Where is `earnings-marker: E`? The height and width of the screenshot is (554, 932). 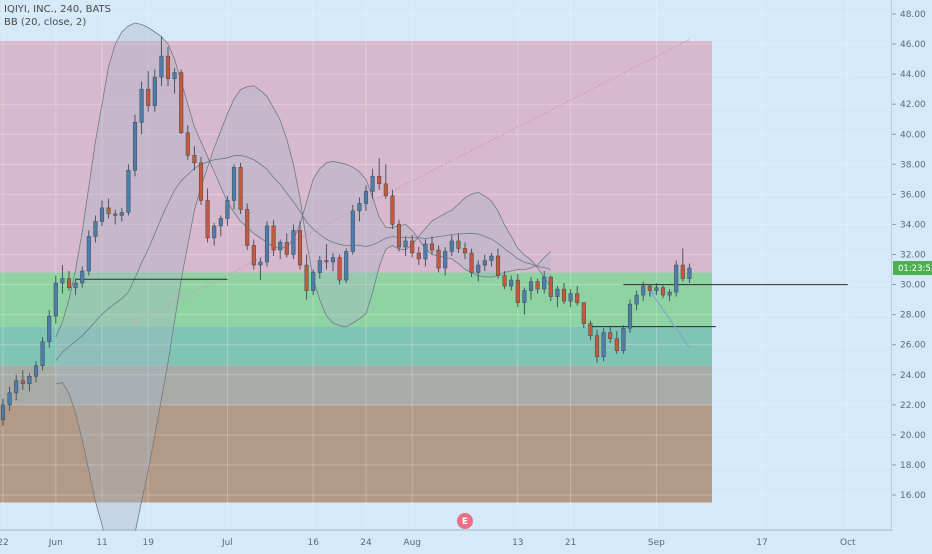
earnings-marker: E is located at coordinates (465, 521).